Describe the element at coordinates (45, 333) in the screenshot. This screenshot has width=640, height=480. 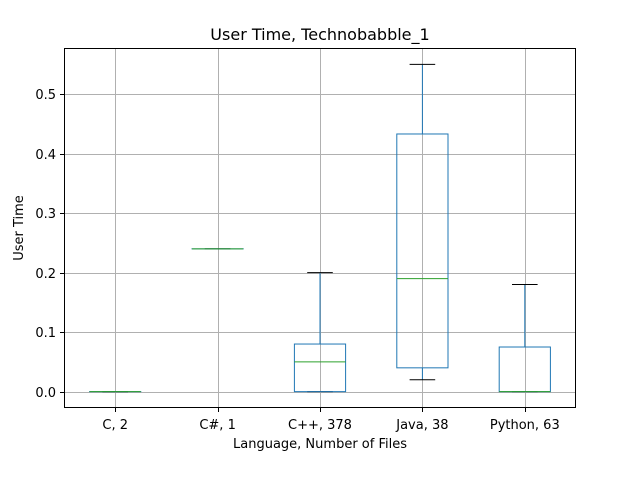
I see `y-tick-label: 0.1` at that location.